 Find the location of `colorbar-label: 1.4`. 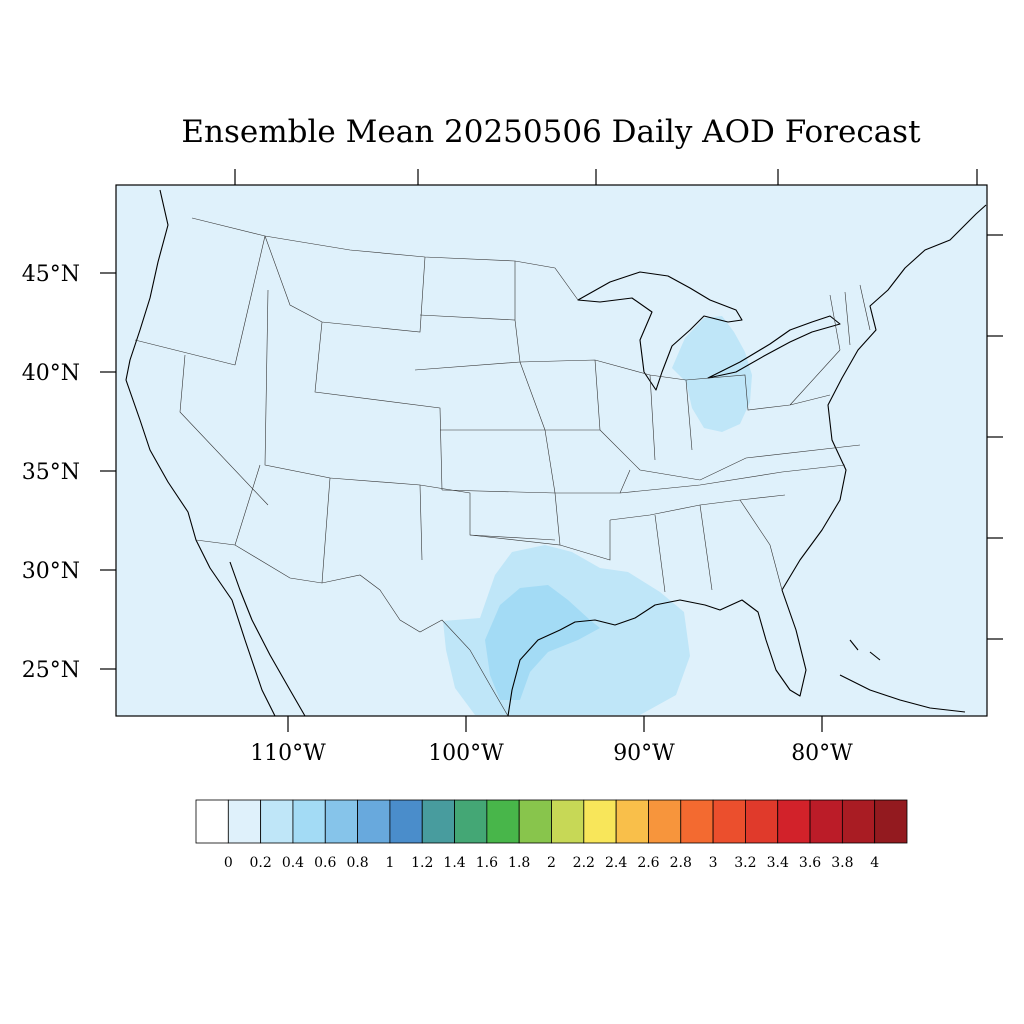

colorbar-label: 1.4 is located at coordinates (454, 863).